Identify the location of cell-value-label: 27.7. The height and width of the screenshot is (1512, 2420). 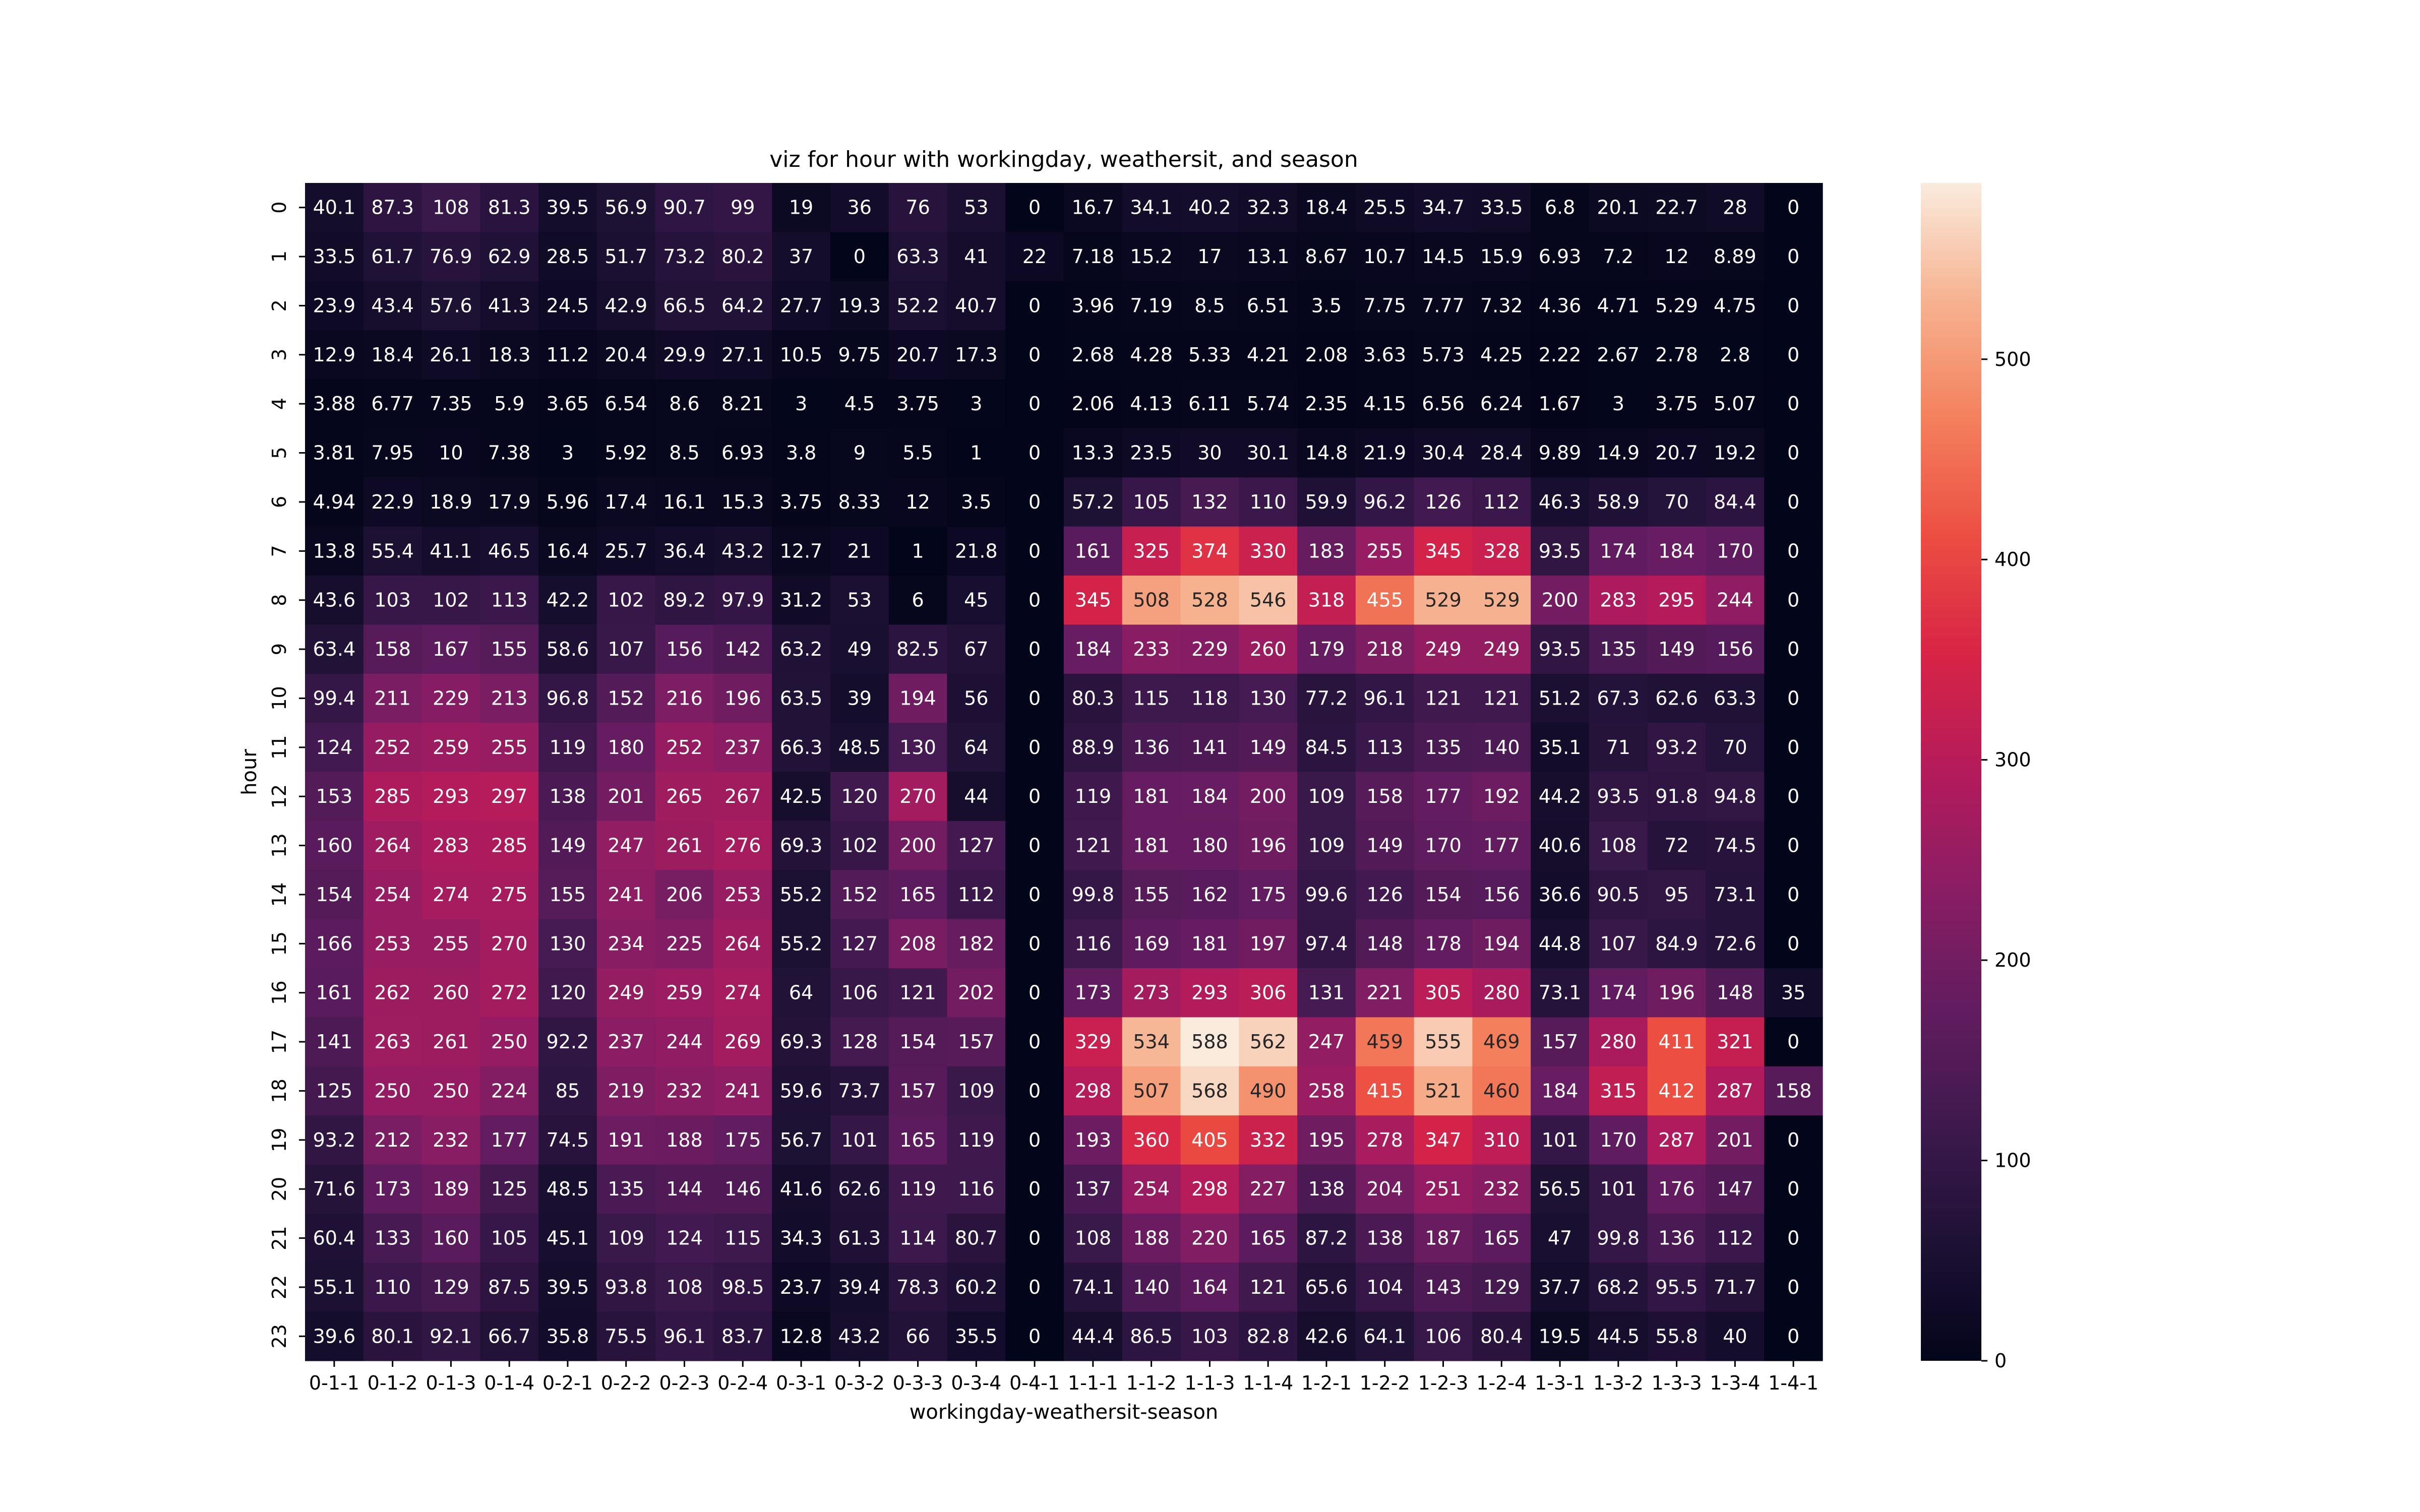
(801, 305).